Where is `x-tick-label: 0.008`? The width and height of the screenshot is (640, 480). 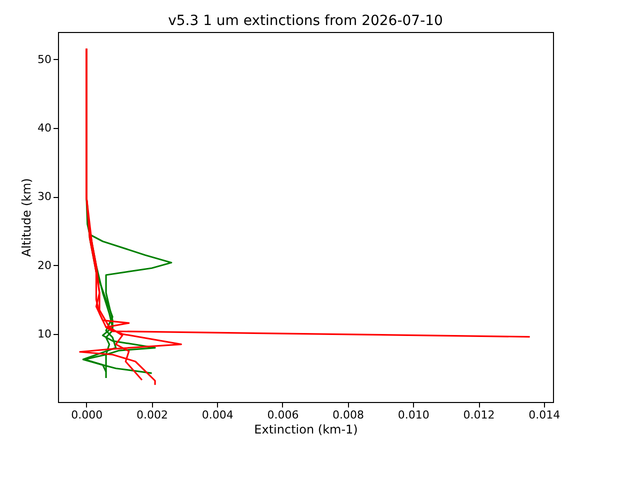
x-tick-label: 0.008 is located at coordinates (348, 415).